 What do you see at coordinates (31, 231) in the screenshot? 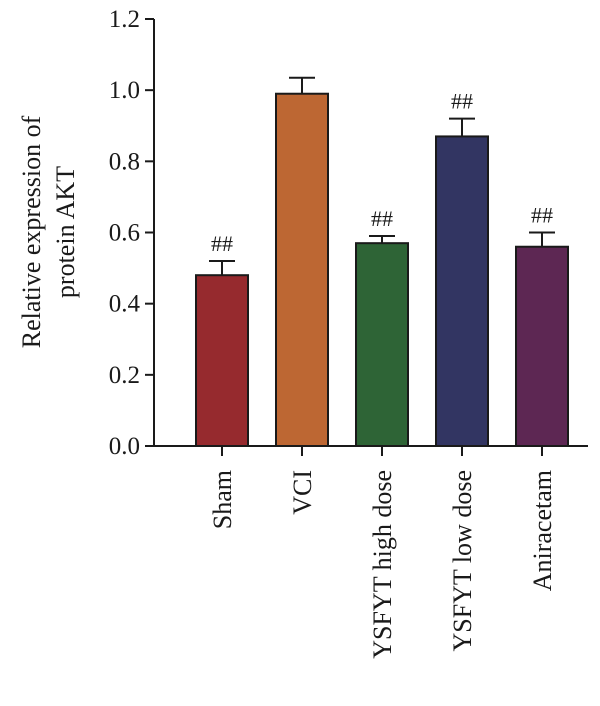
I see `y-axis-title-line-1: Relative expression of` at bounding box center [31, 231].